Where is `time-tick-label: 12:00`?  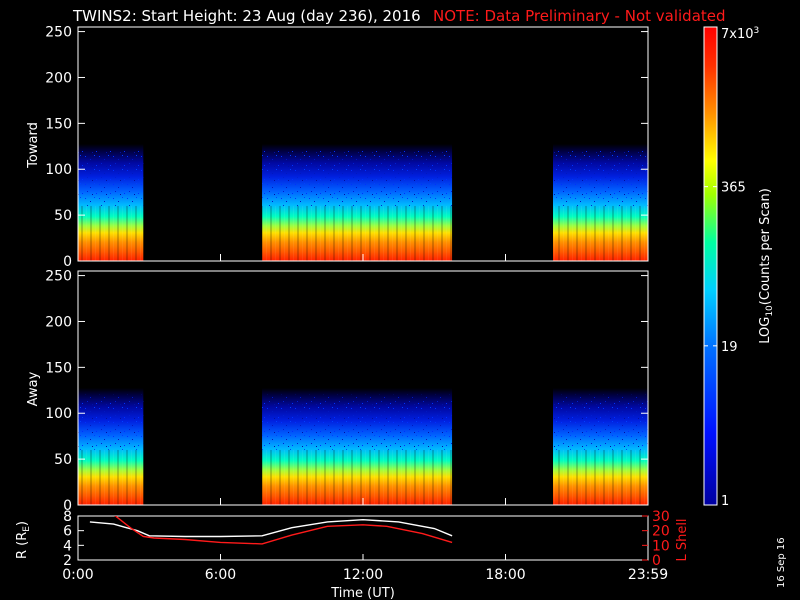
time-tick-label: 12:00 is located at coordinates (363, 575).